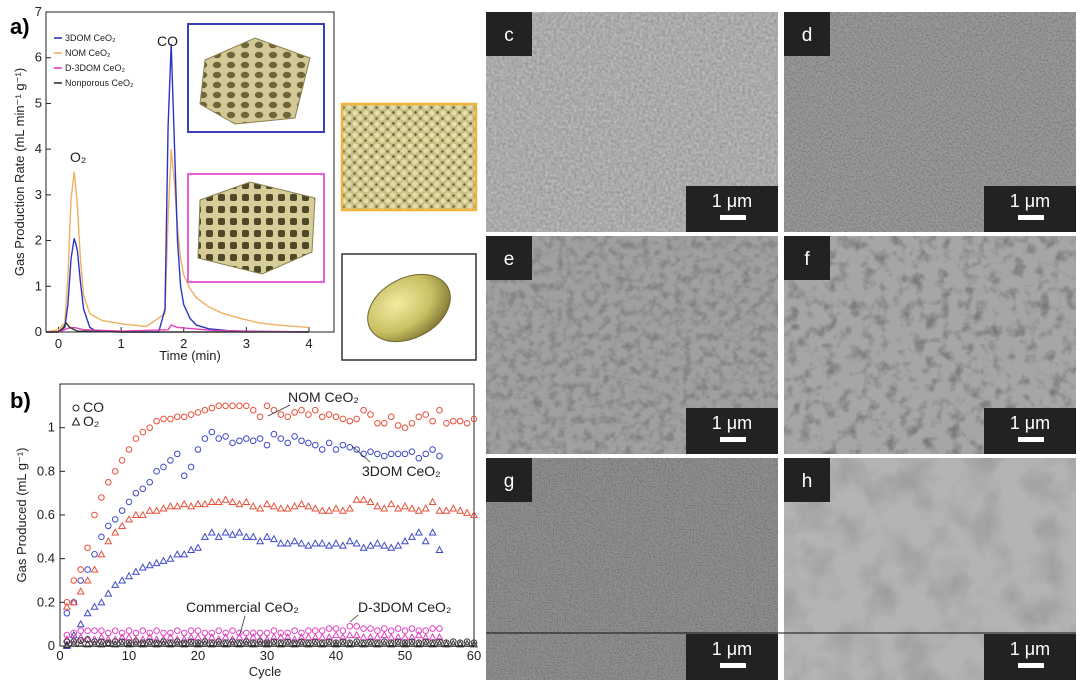 This screenshot has height=690, width=1084. Describe the element at coordinates (95, 68) in the screenshot. I see `legend-label-d-3dom-ceo2: D-3DOM CeO₂` at that location.